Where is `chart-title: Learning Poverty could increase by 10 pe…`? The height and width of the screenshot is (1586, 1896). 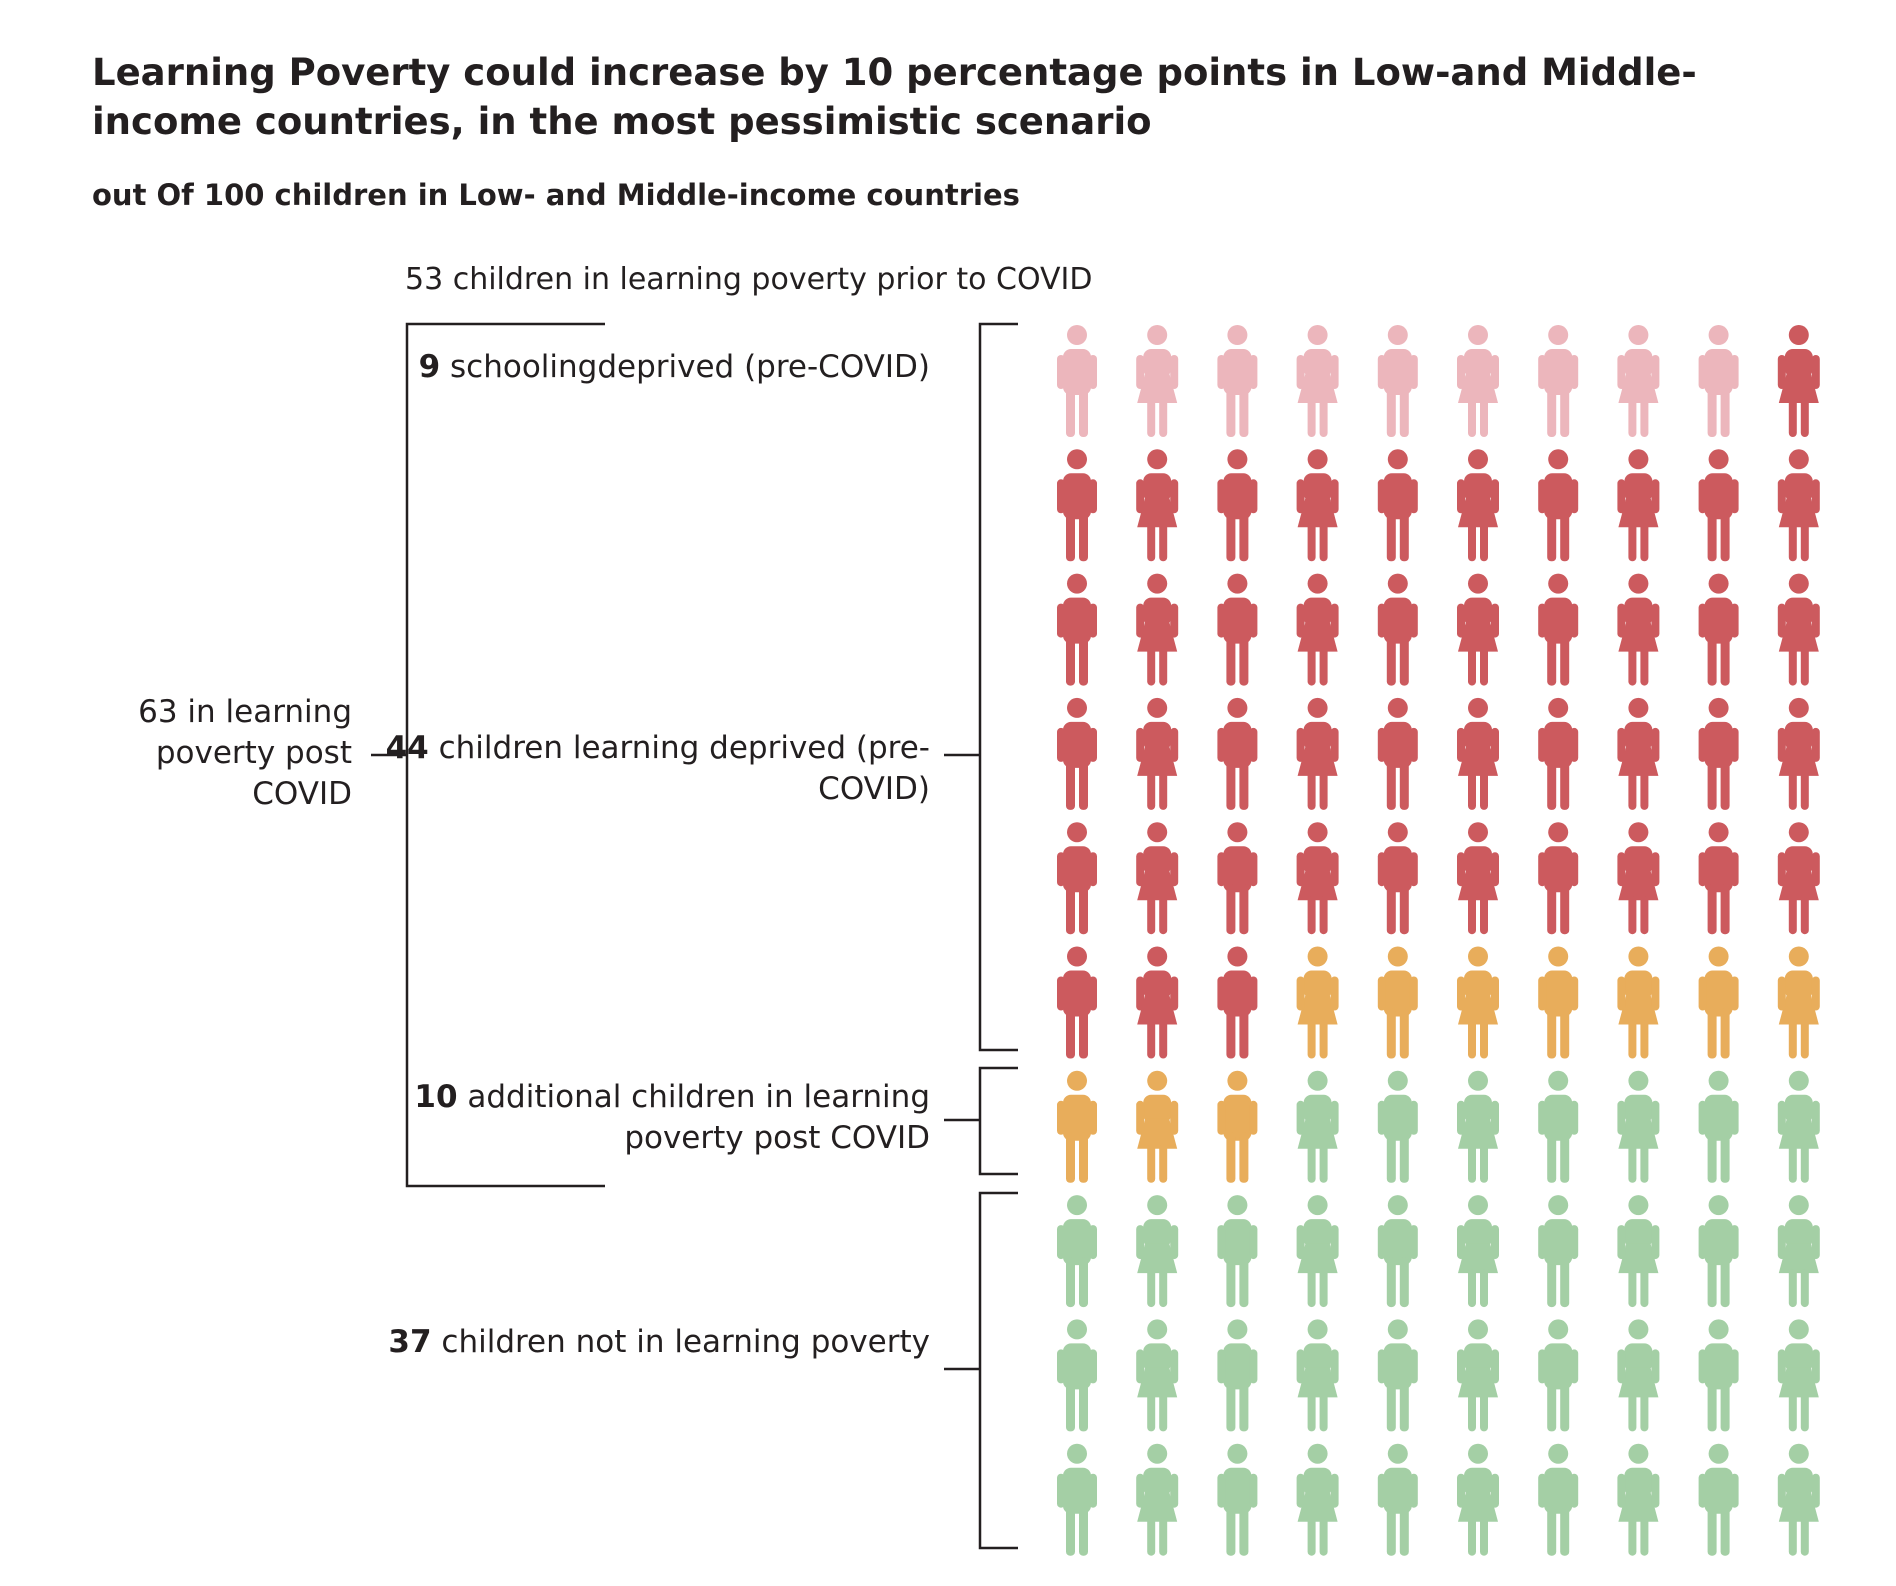
chart-title: Learning Poverty could increase by 10 pe… is located at coordinates (894, 97).